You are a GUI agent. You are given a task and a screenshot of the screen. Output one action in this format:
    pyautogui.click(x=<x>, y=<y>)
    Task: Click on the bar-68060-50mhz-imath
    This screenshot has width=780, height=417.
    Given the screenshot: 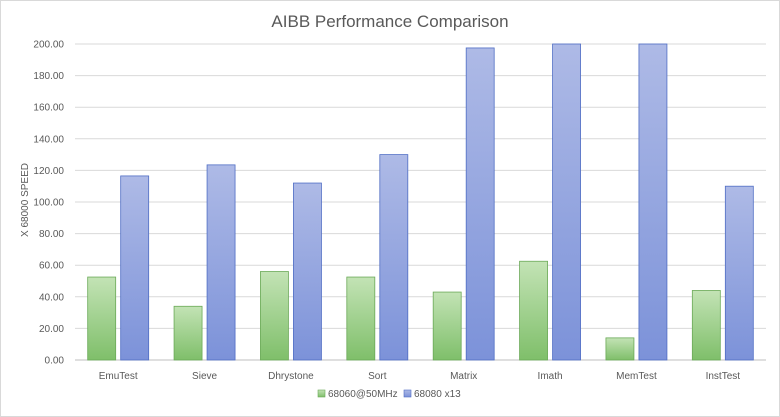 What is the action you would take?
    pyautogui.click(x=533, y=310)
    